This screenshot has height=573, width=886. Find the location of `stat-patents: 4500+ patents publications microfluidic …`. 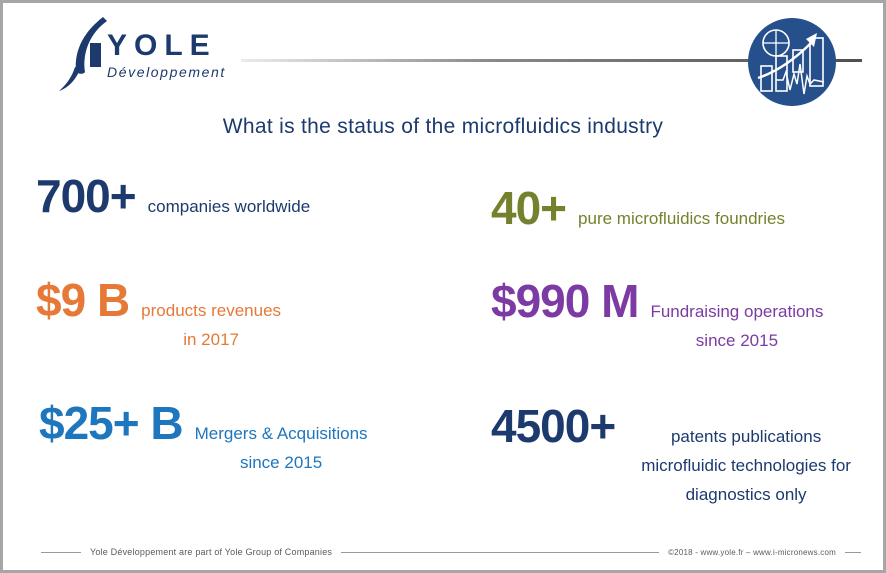

stat-patents: 4500+ patents publications microfluidic … is located at coordinates (671, 456).